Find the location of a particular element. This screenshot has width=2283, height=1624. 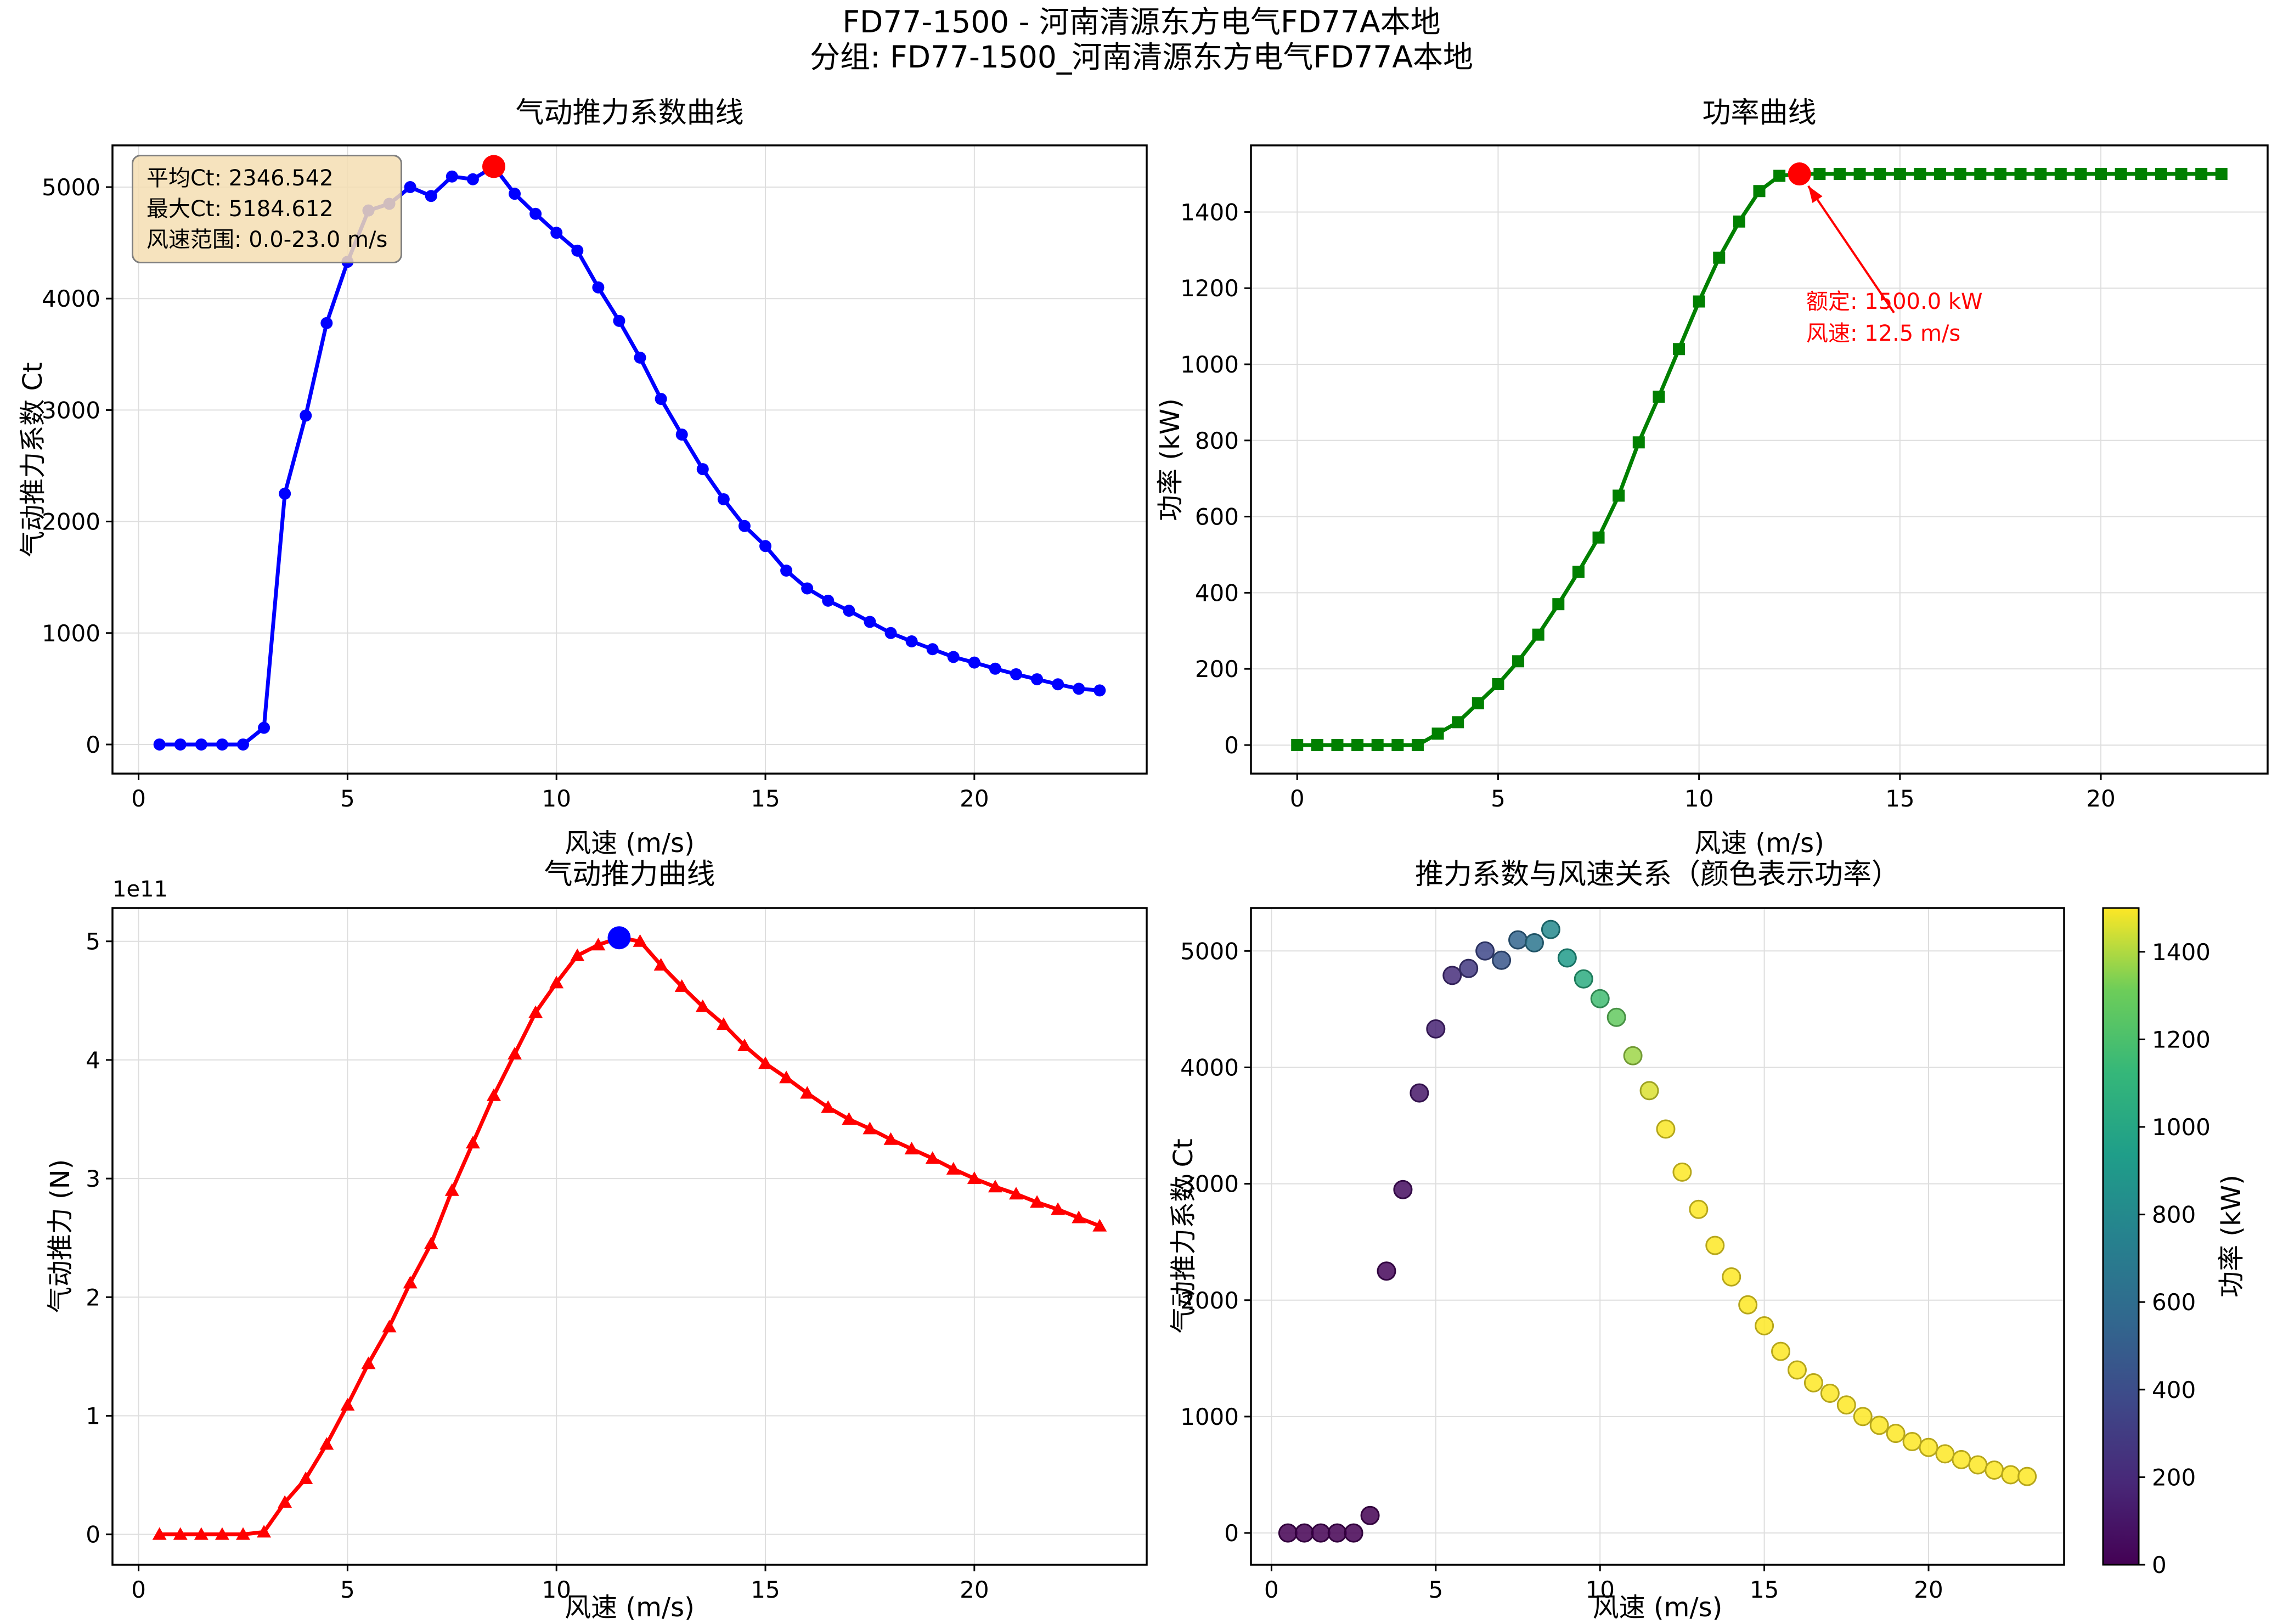

x-tick-label: 10 is located at coordinates (556, 1589).